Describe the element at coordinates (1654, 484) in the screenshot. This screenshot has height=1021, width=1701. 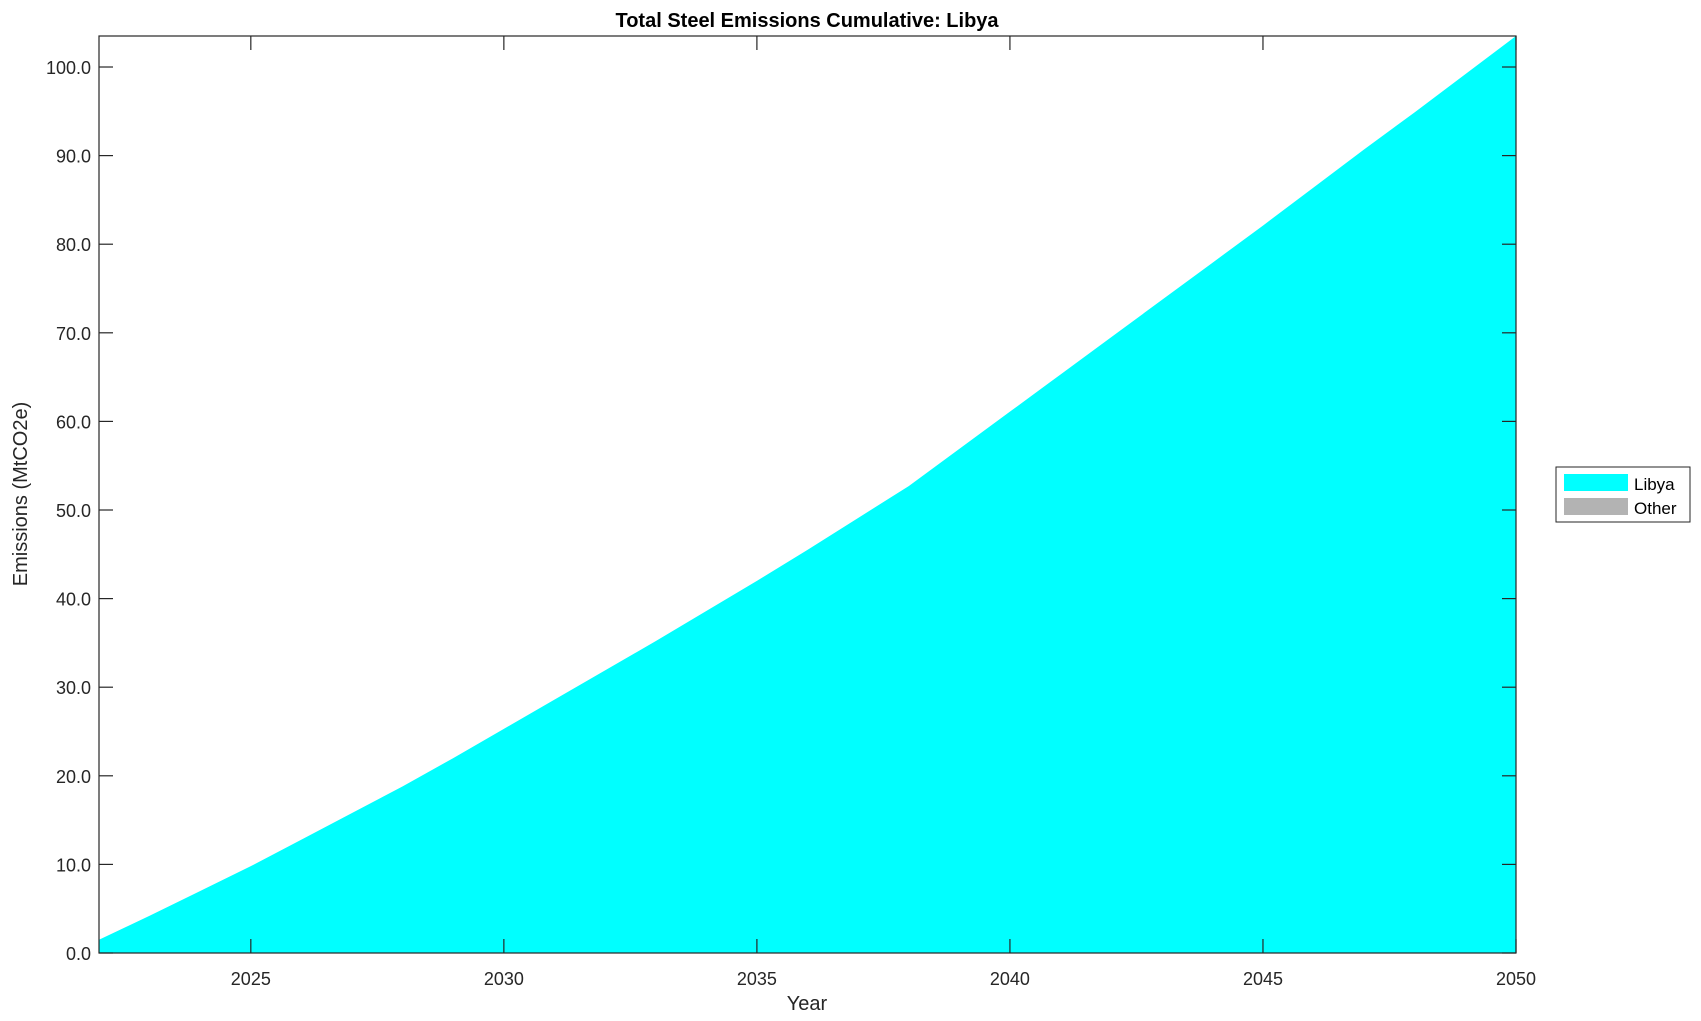
I see `legend-label-libya: Libya` at that location.